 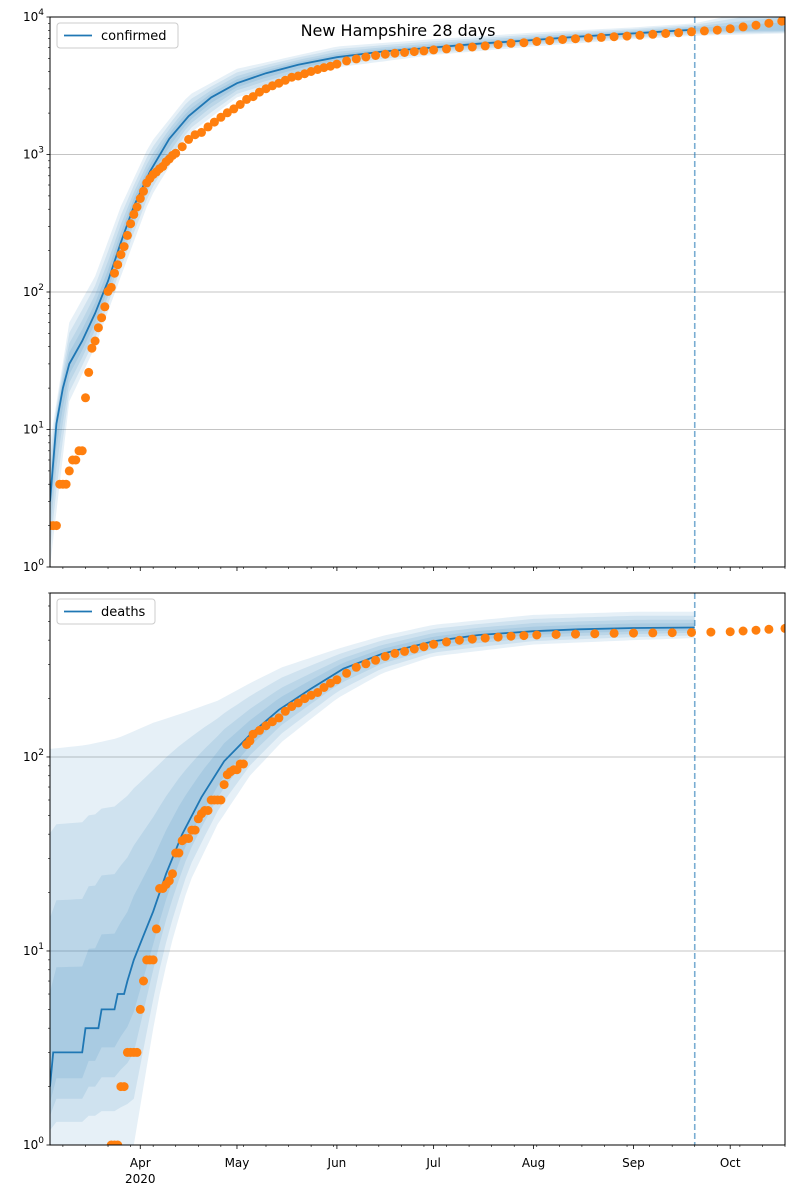 I want to click on x-tick-label: Jul, so click(x=432, y=1163).